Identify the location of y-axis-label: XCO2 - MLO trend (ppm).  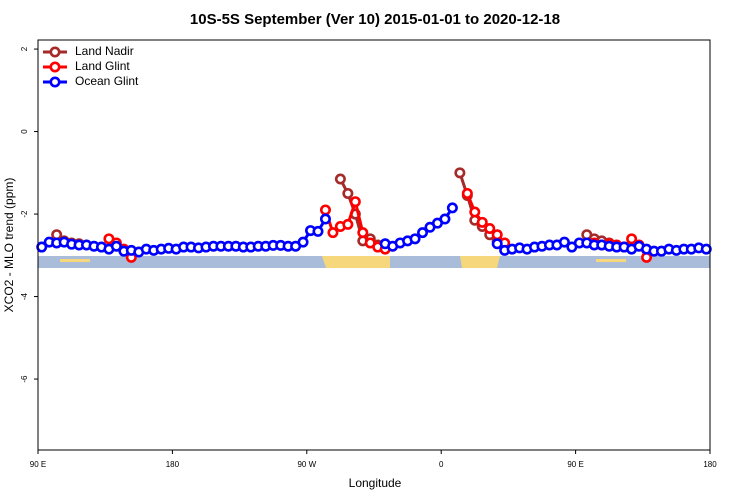
(9, 245).